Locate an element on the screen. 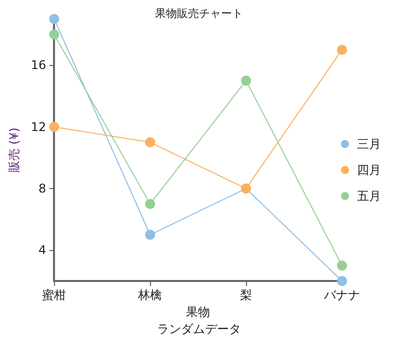 This screenshot has width=398, height=340. x-axis-title: 果物 is located at coordinates (198, 312).